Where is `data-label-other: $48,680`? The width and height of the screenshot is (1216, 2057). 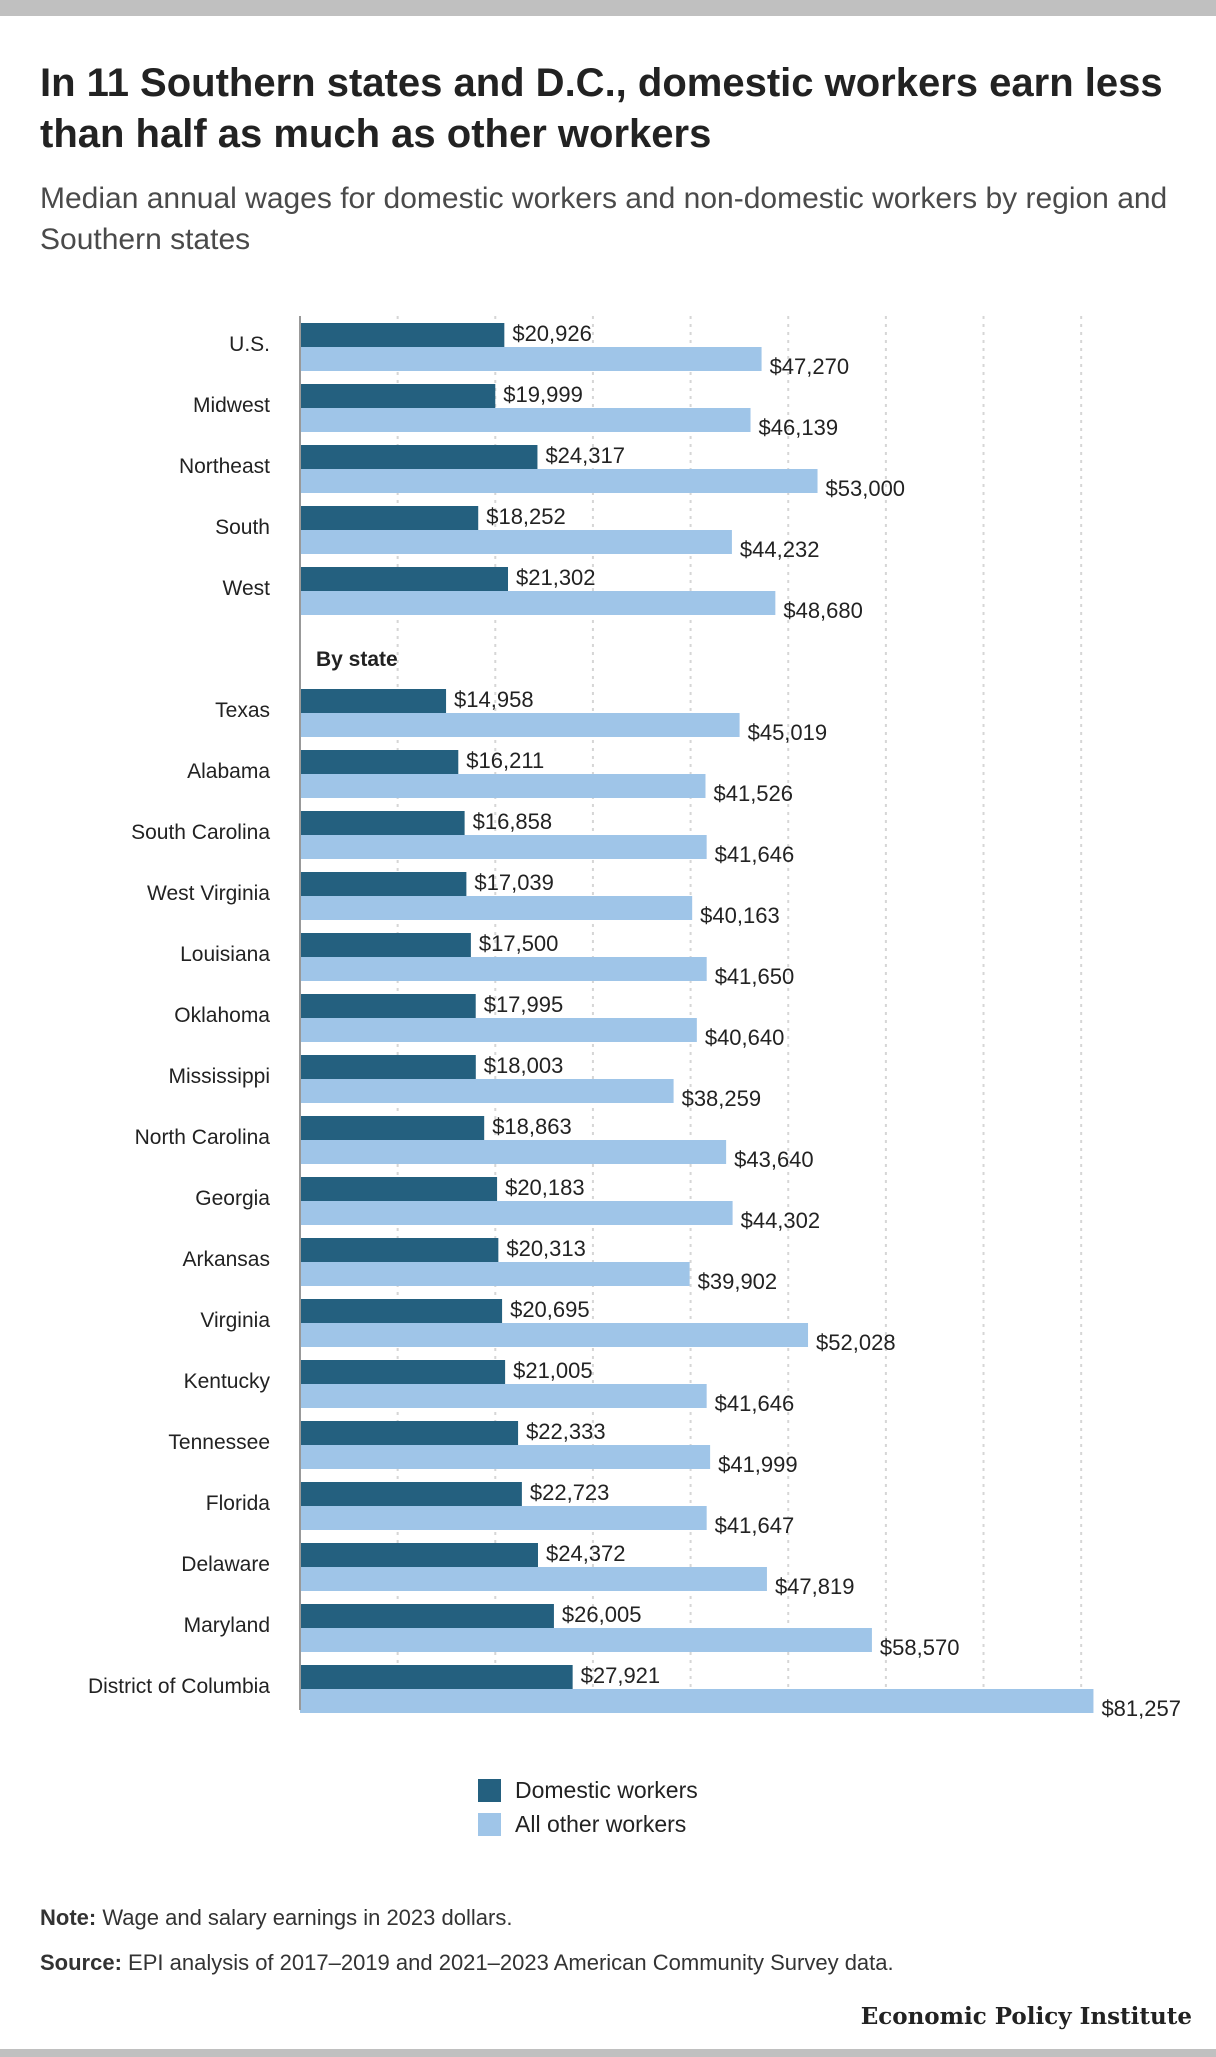
data-label-other: $48,680 is located at coordinates (823, 610).